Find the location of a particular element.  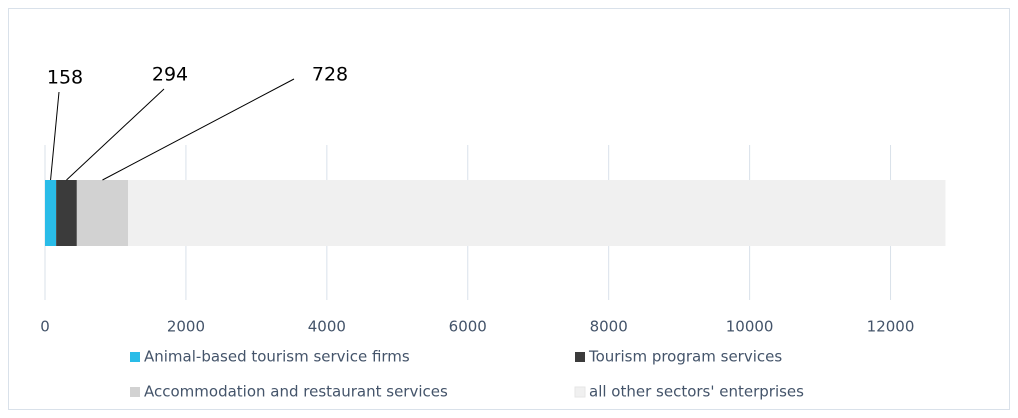

legend-label: Accommodation and restaurant services is located at coordinates (296, 392).